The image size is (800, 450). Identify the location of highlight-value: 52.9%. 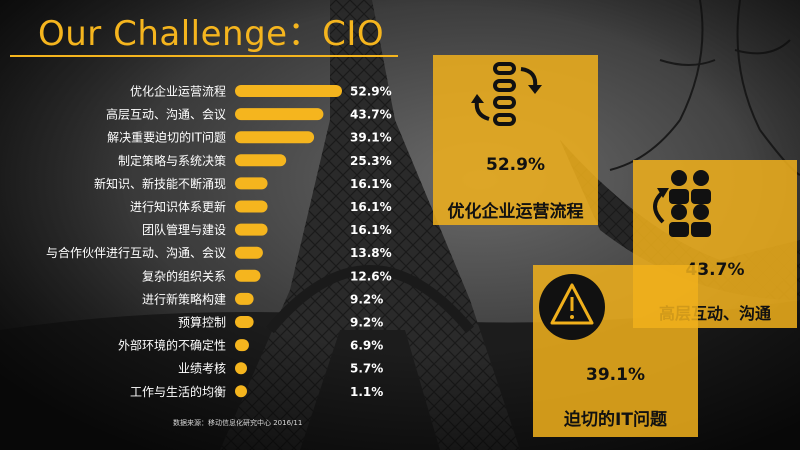
(515, 165).